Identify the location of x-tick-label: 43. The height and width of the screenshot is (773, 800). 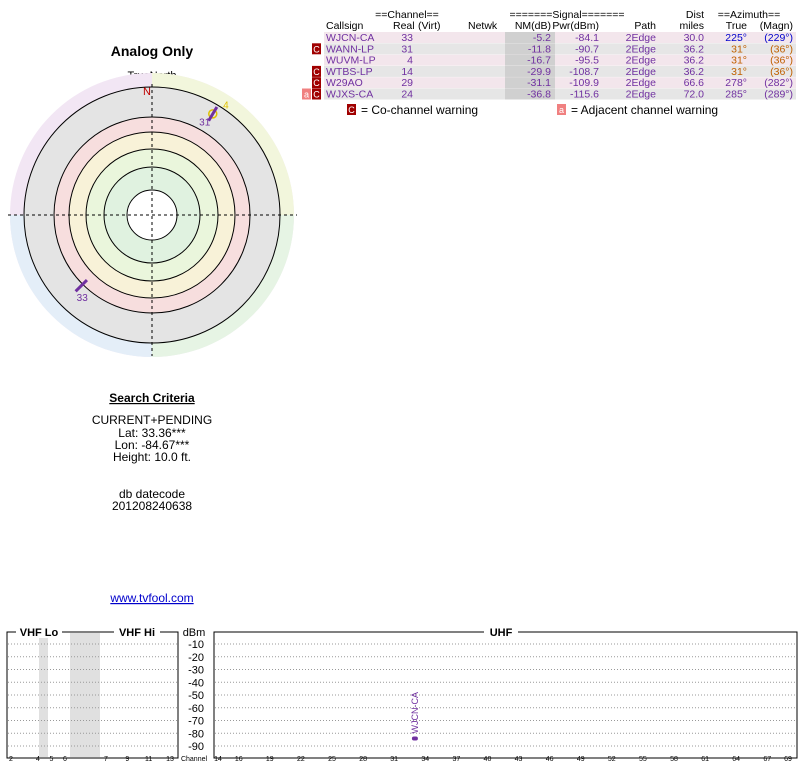
(519, 759).